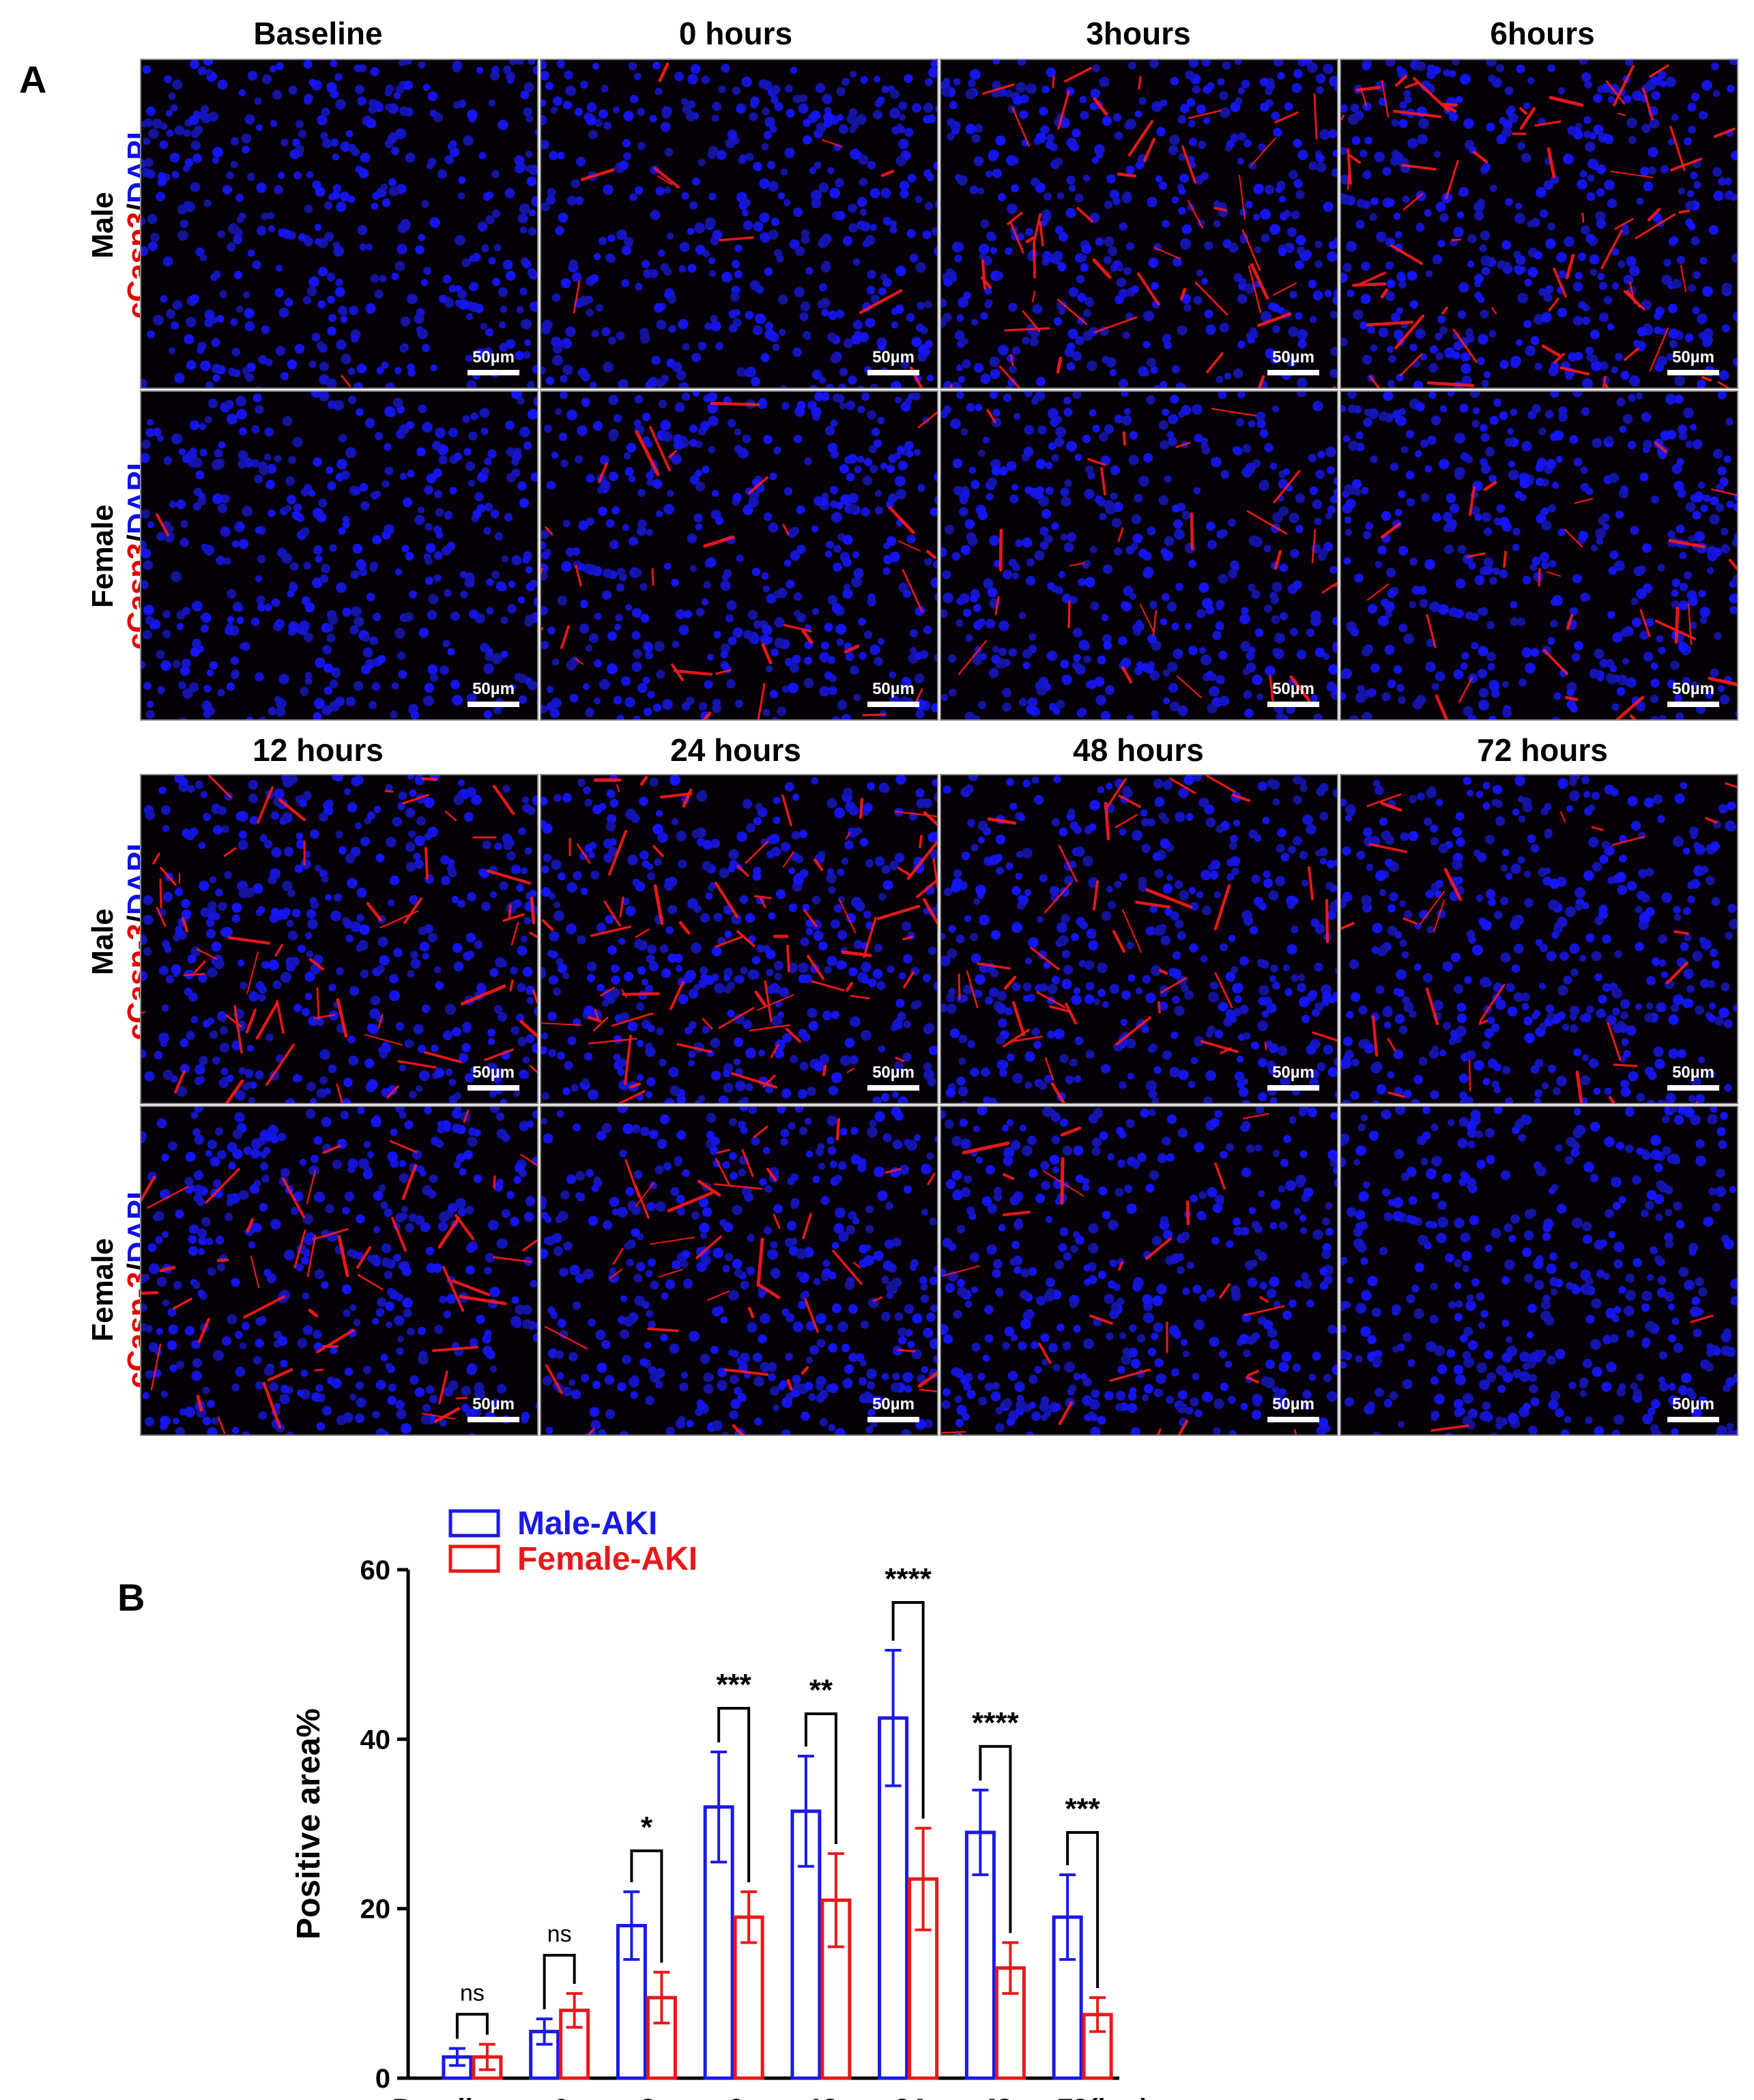 The image size is (1754, 2100). I want to click on micrograph-male-bottom-col2: 50µm, so click(739, 939).